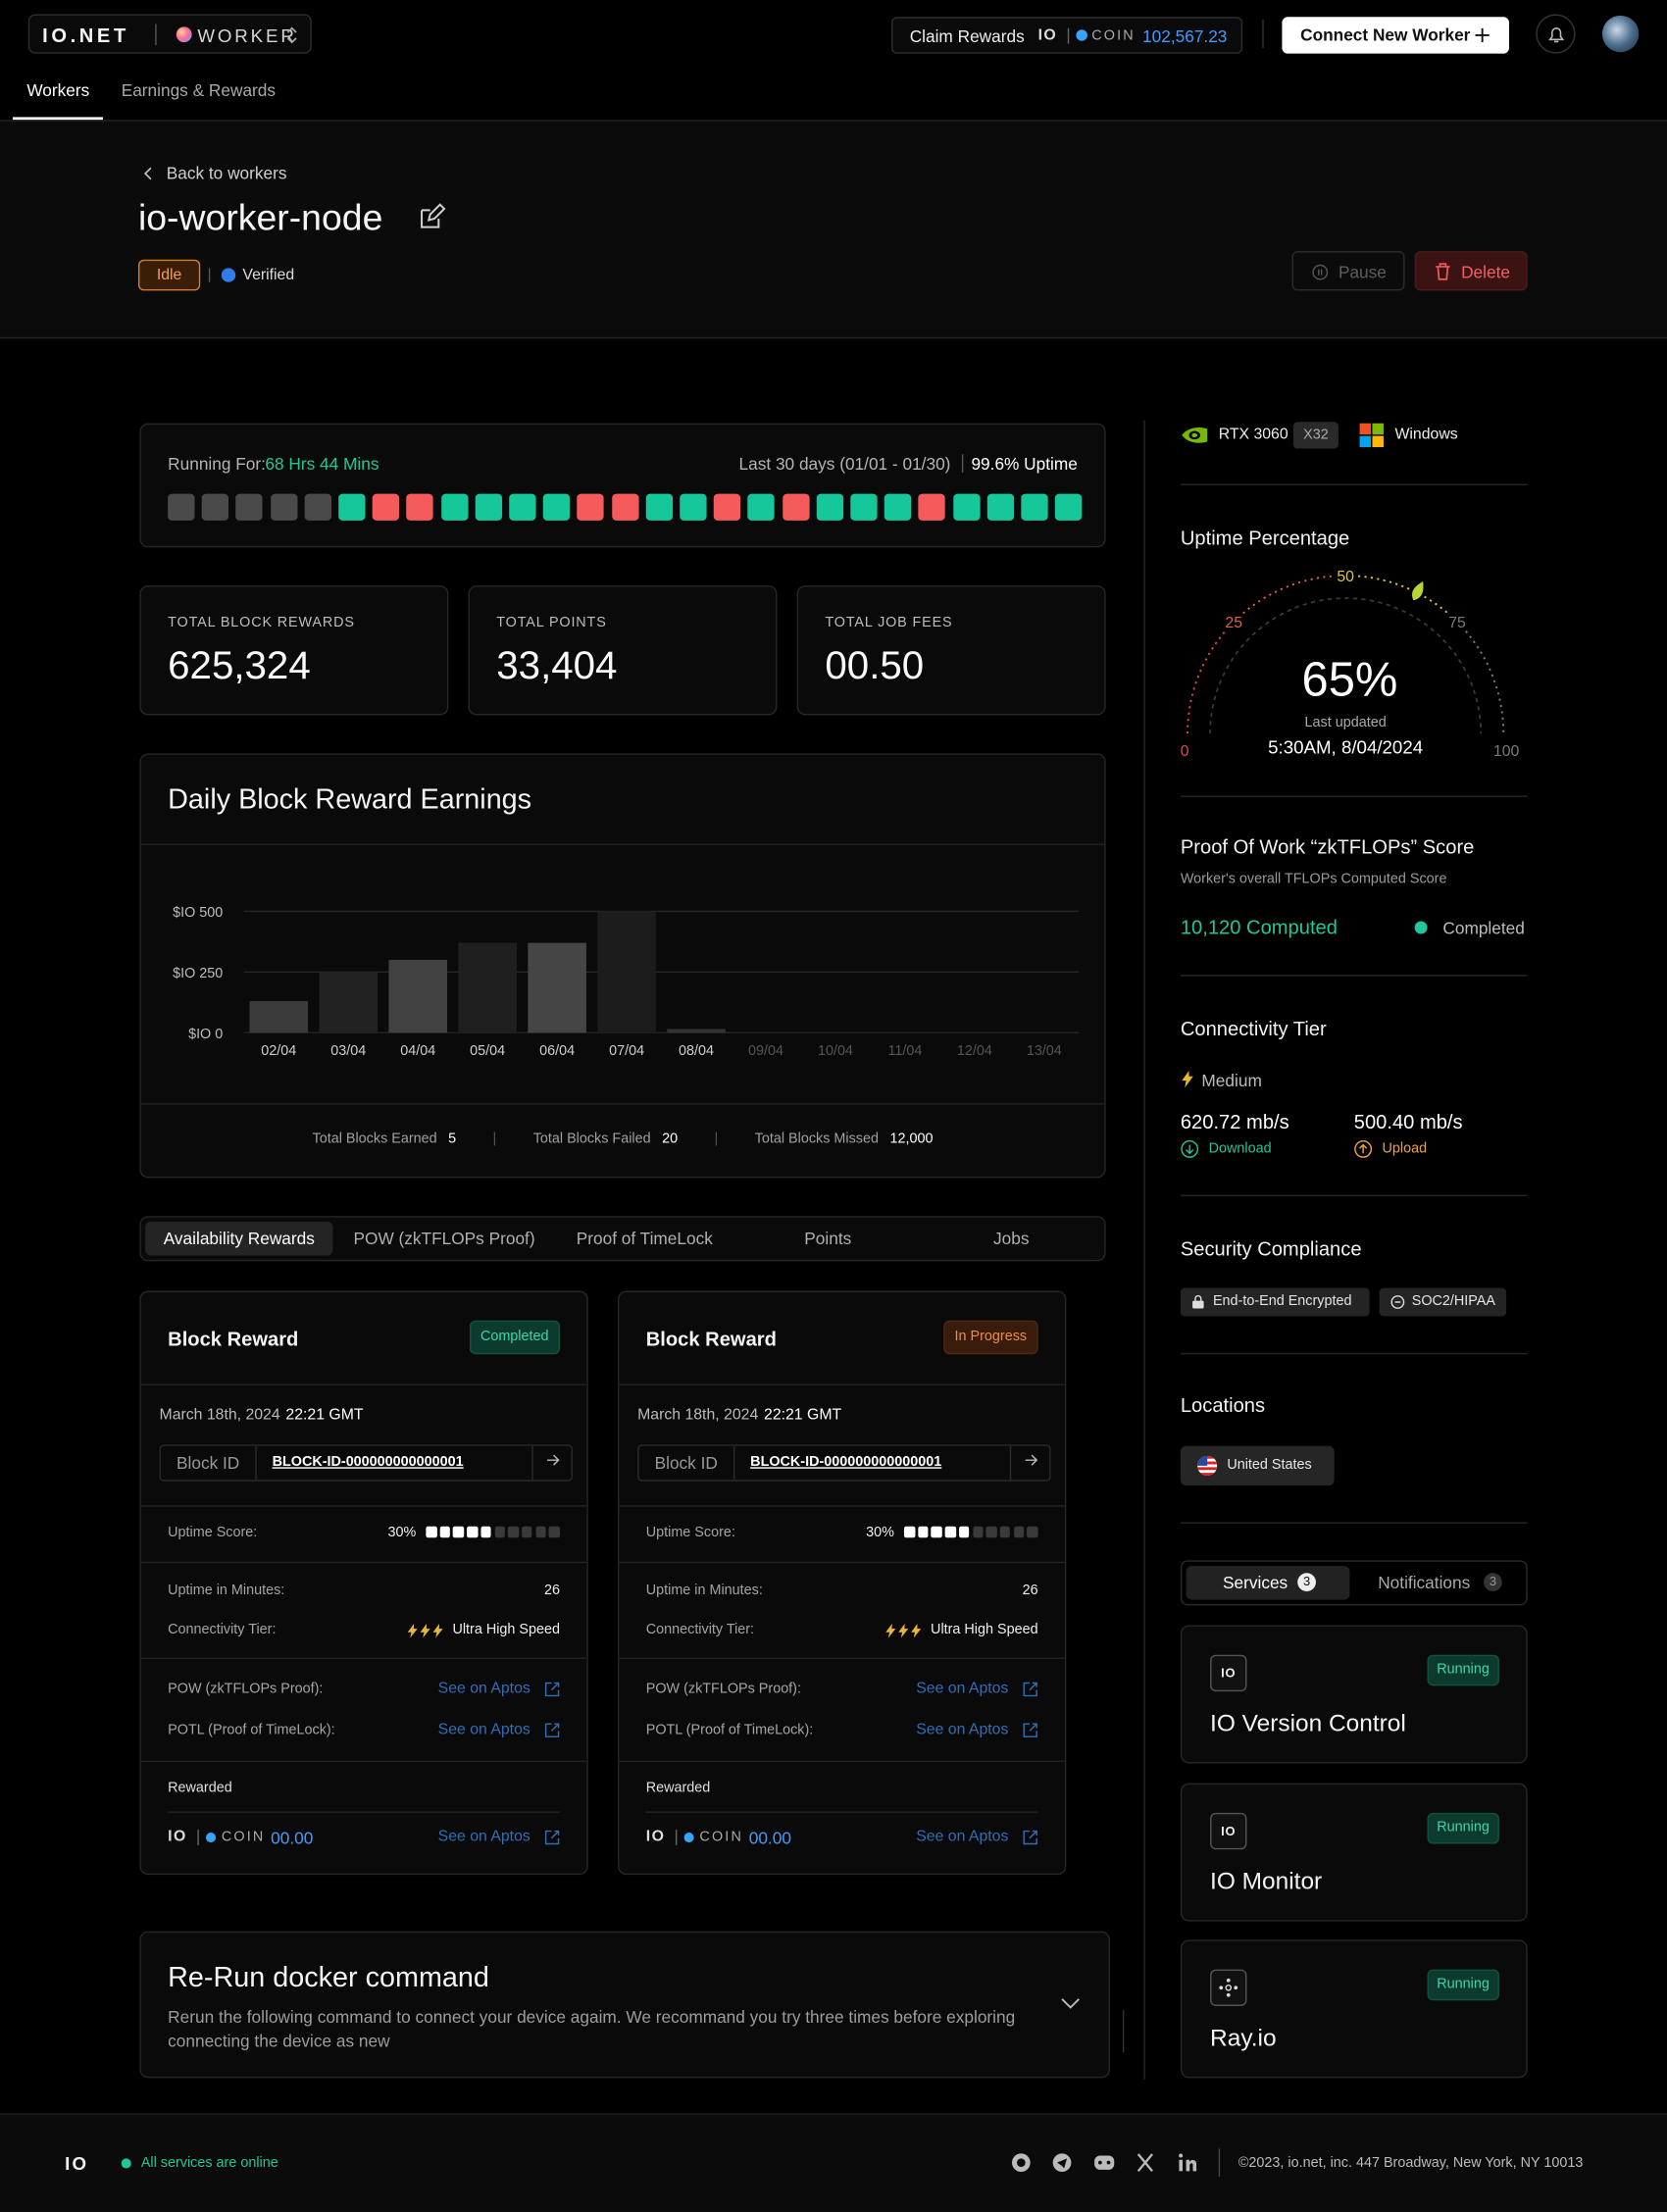 The width and height of the screenshot is (1667, 2212). Describe the element at coordinates (515, 1337) in the screenshot. I see `status-badge: Completed` at that location.